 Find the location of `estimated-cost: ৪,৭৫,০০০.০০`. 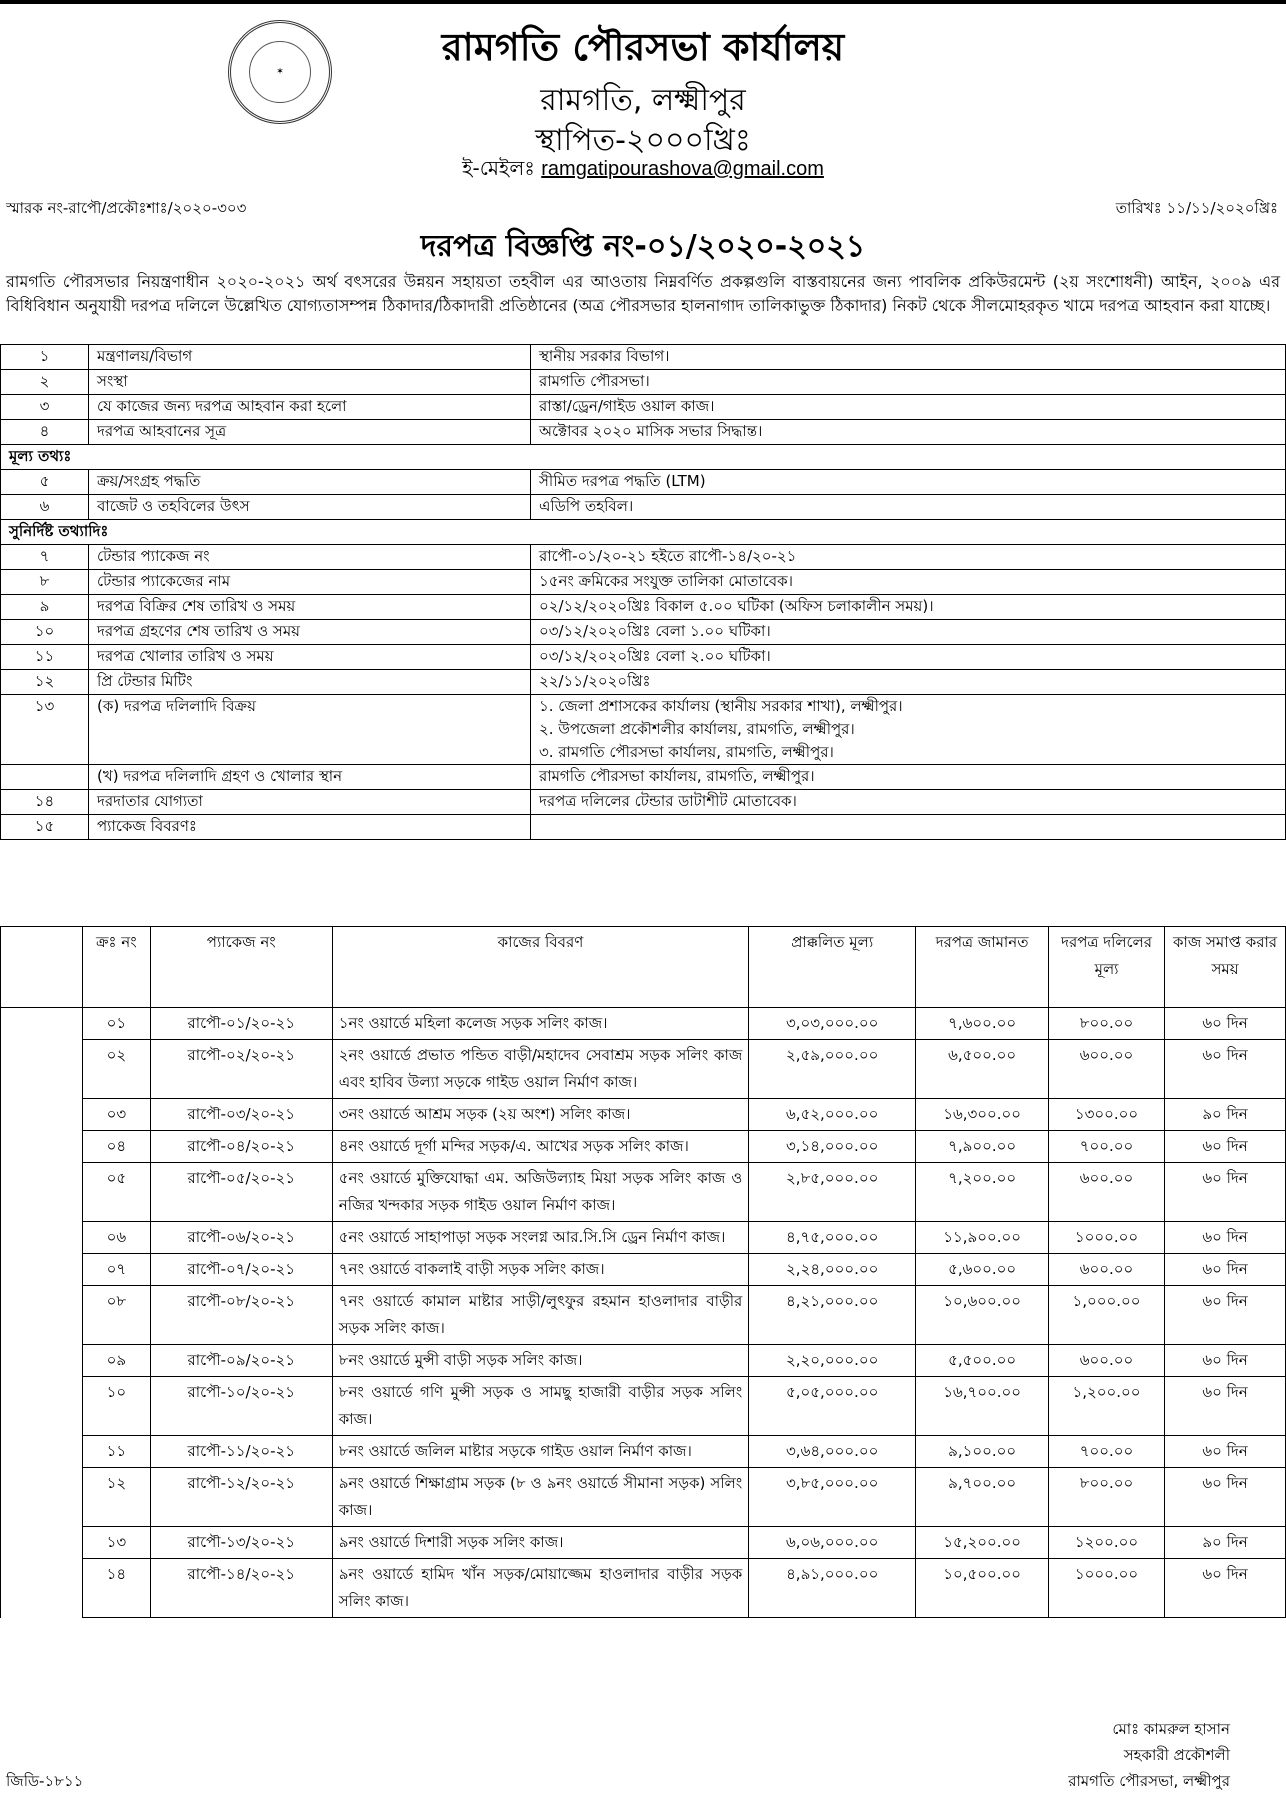

estimated-cost: ৪,৭৫,০০০.০০ is located at coordinates (832, 1237).